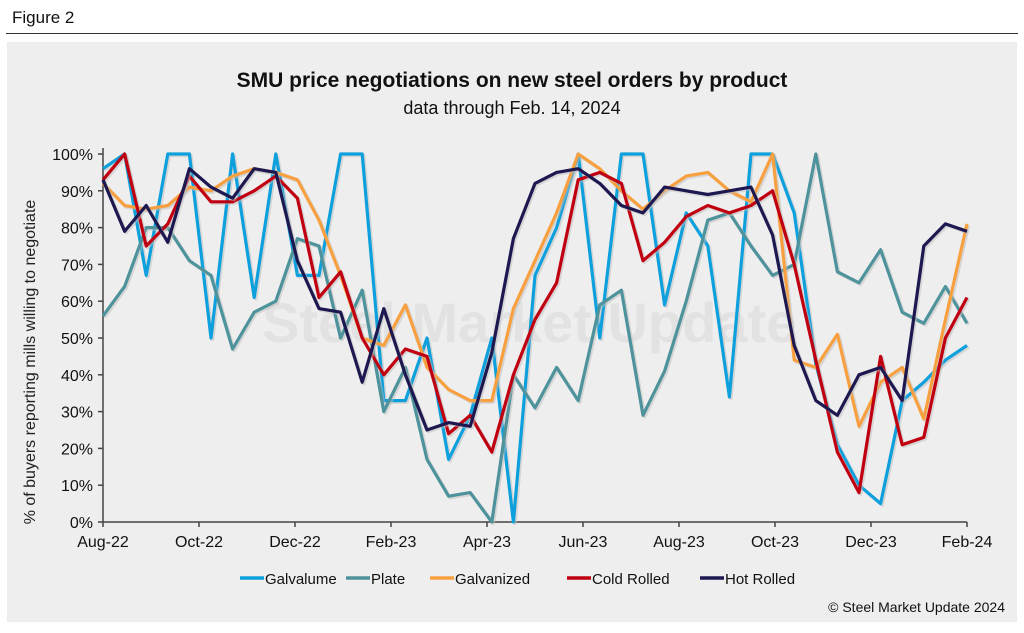  I want to click on x-tick-label: Oct-23, so click(775, 542).